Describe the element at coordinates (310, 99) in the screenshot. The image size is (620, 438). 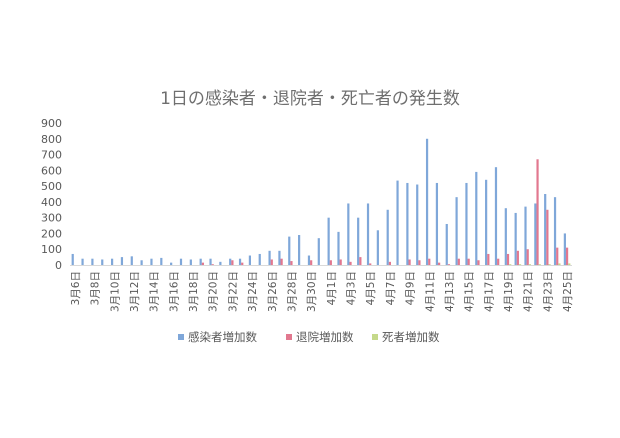
I see `chart-title: 1日の感染者・退院者・死亡者の発生数` at that location.